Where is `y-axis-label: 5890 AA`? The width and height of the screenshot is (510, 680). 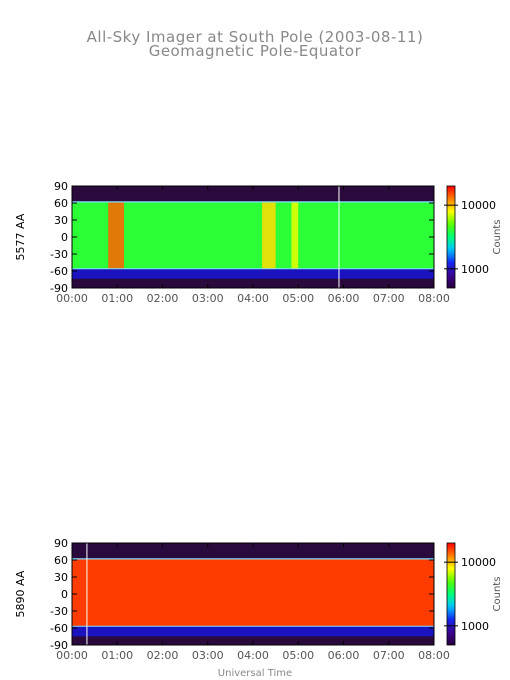
y-axis-label: 5890 AA is located at coordinates (20, 593).